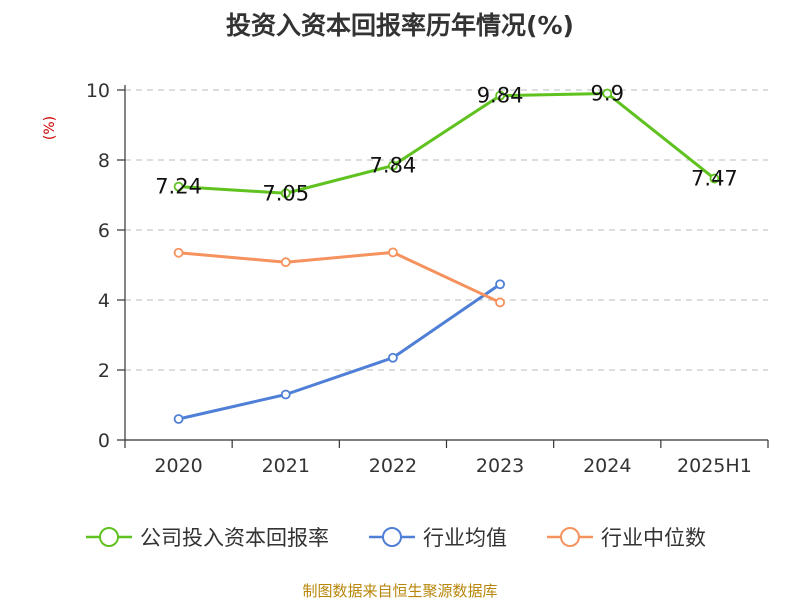  I want to click on legend-item-2: 行业中位数, so click(626, 538).